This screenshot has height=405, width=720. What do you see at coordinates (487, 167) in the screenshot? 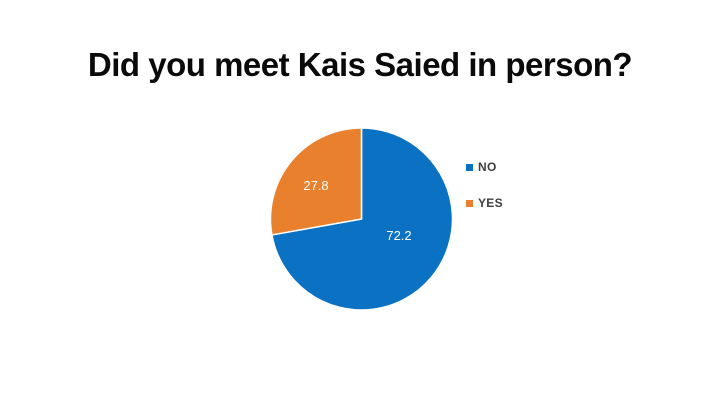
I see `legend-label-no: NO` at bounding box center [487, 167].